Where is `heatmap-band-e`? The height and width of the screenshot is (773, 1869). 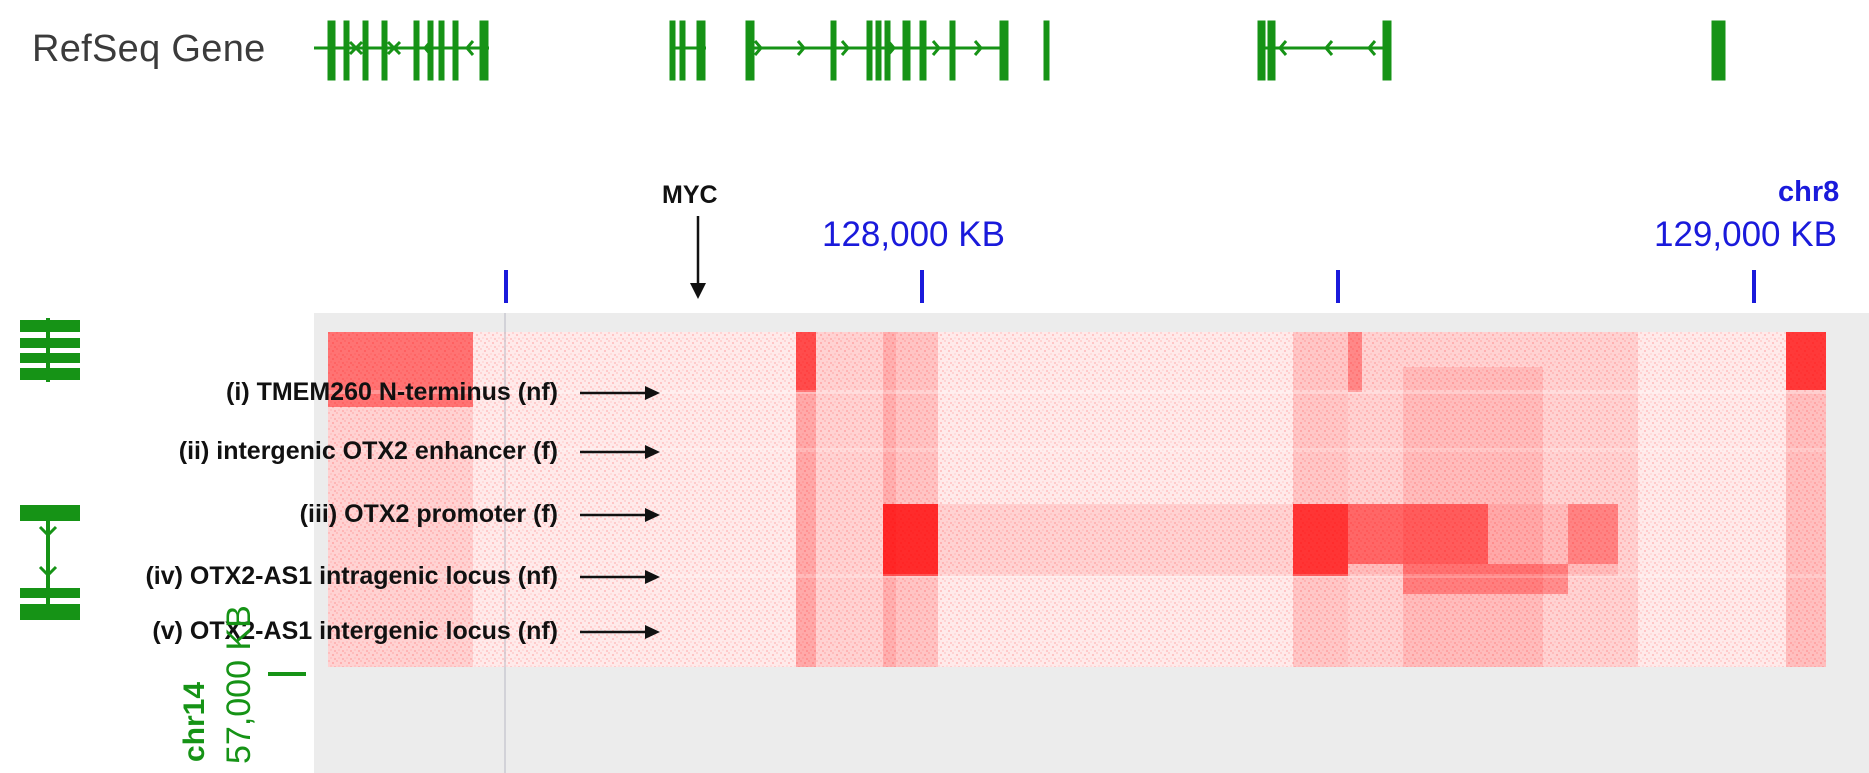 heatmap-band-e is located at coordinates (1493, 499).